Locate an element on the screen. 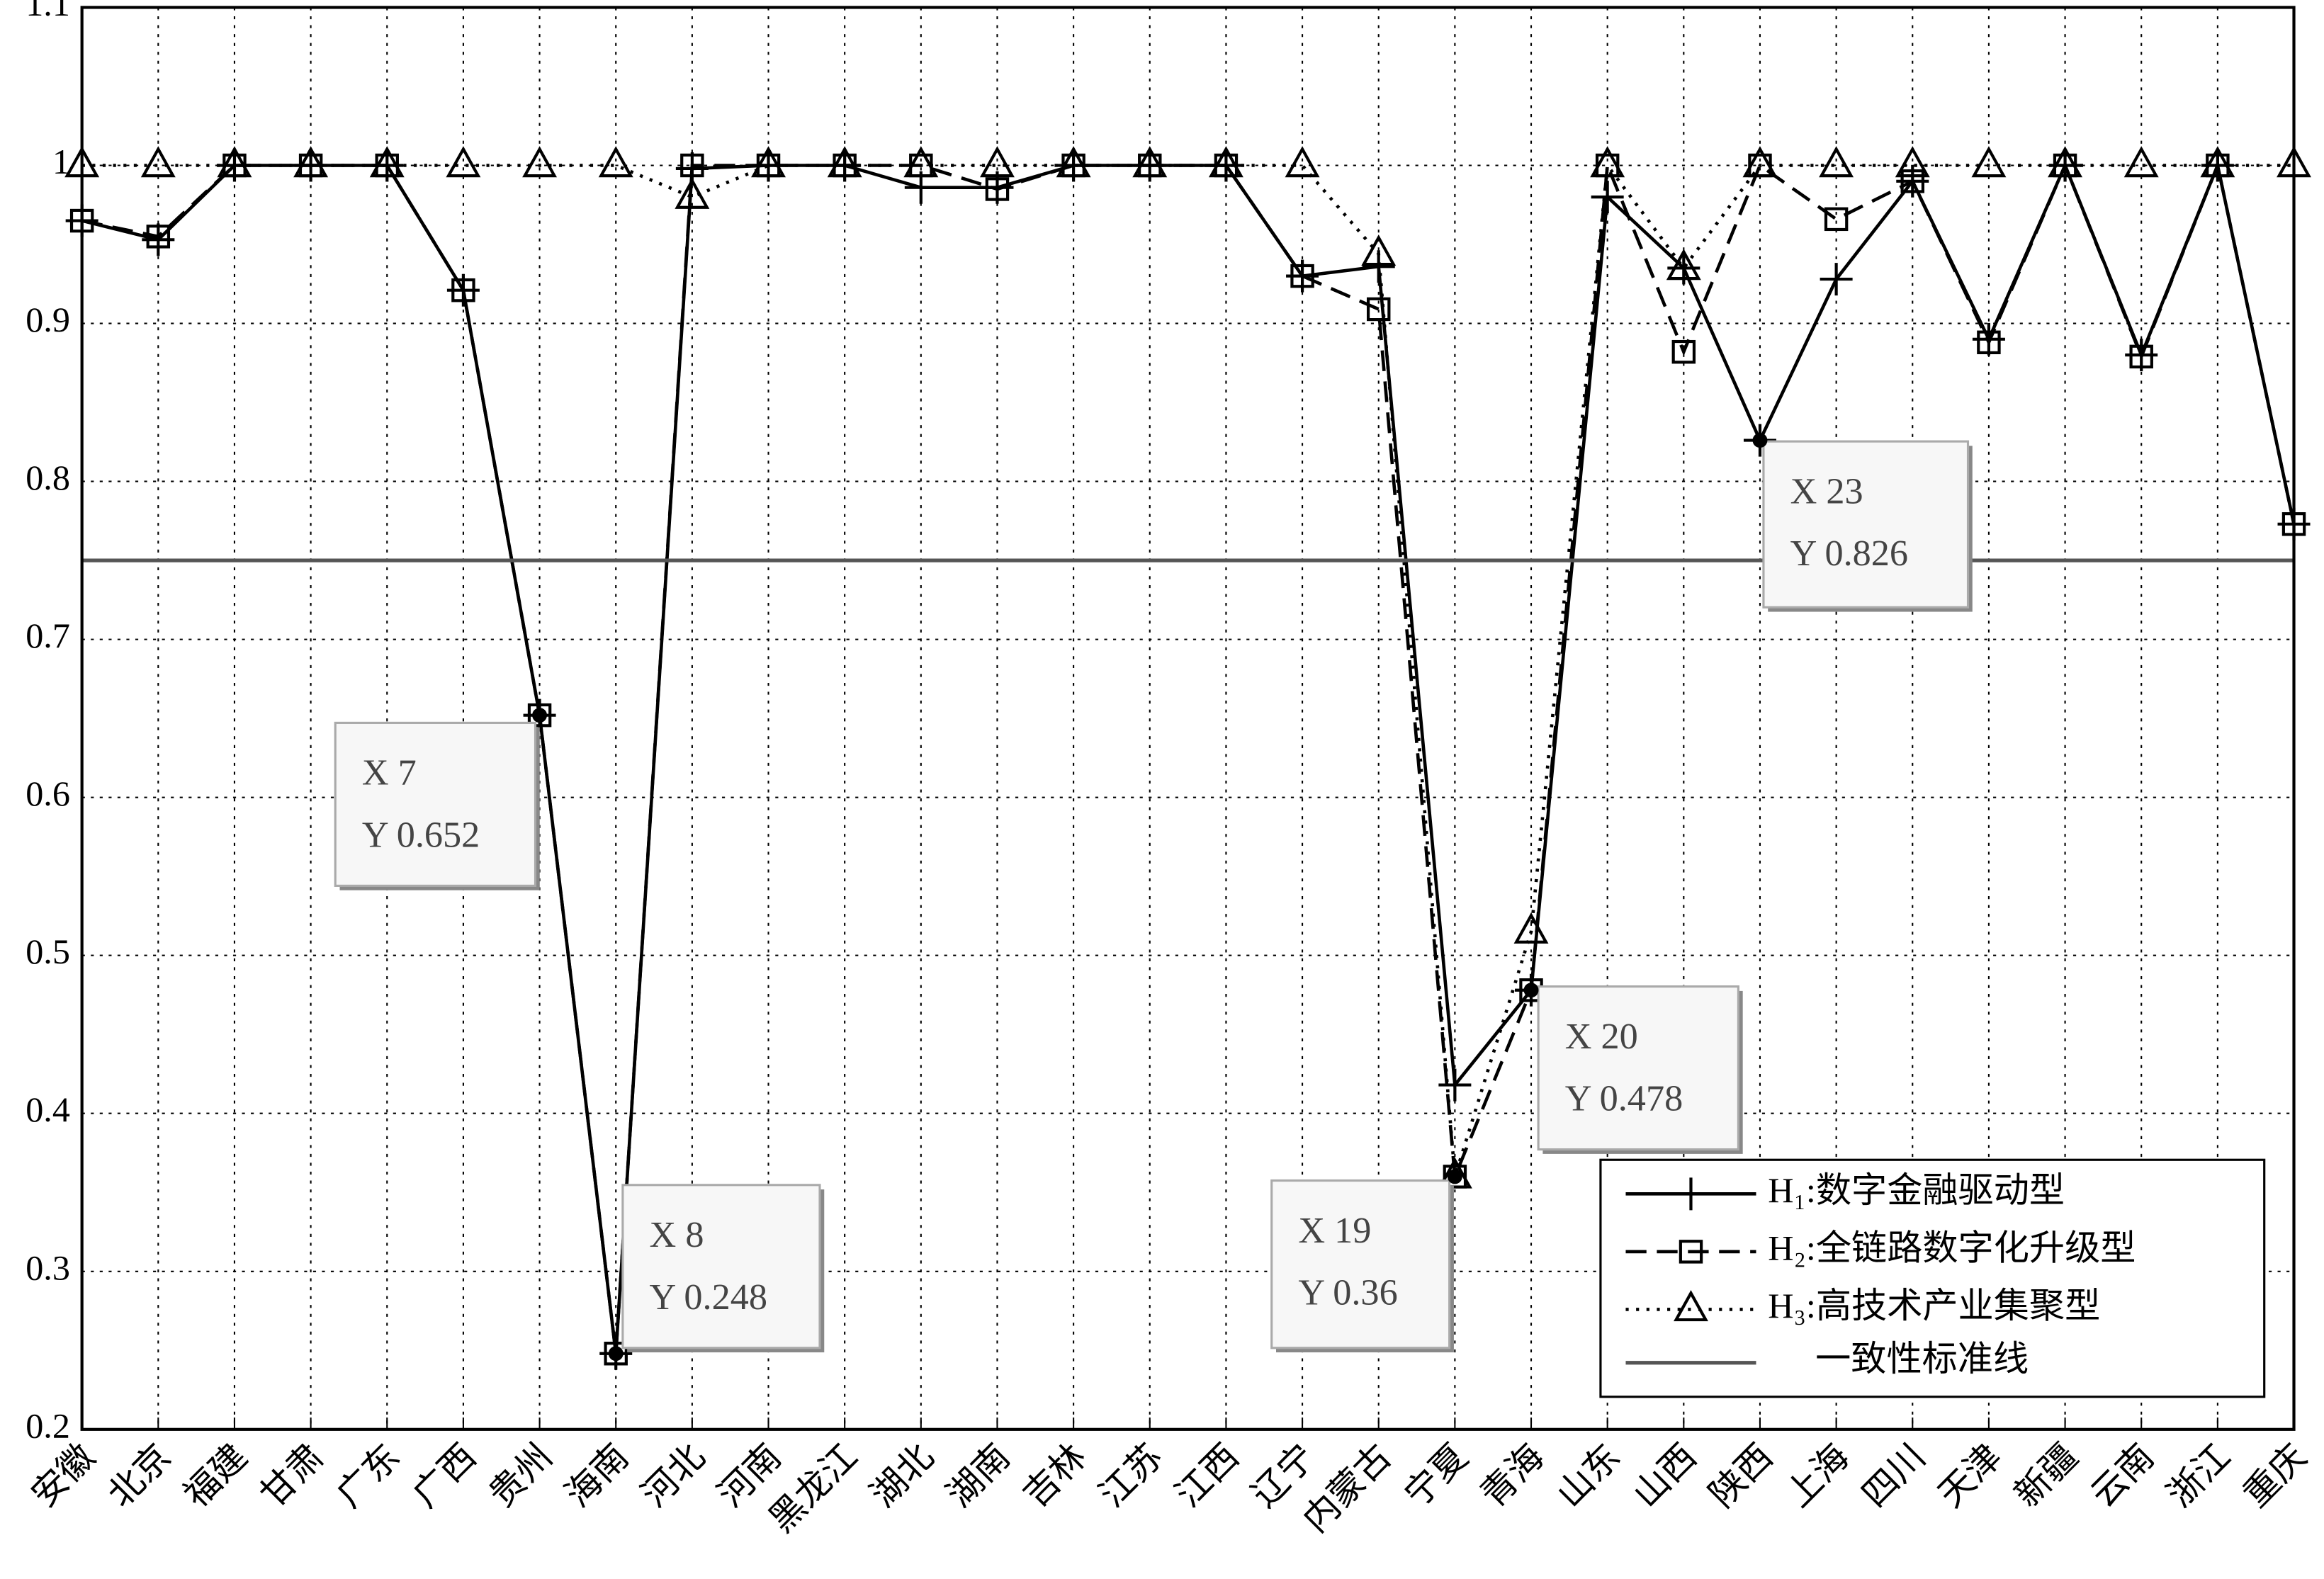 Image resolution: width=2324 pixels, height=1579 pixels. x-tick-label: 福建 is located at coordinates (215, 1476).